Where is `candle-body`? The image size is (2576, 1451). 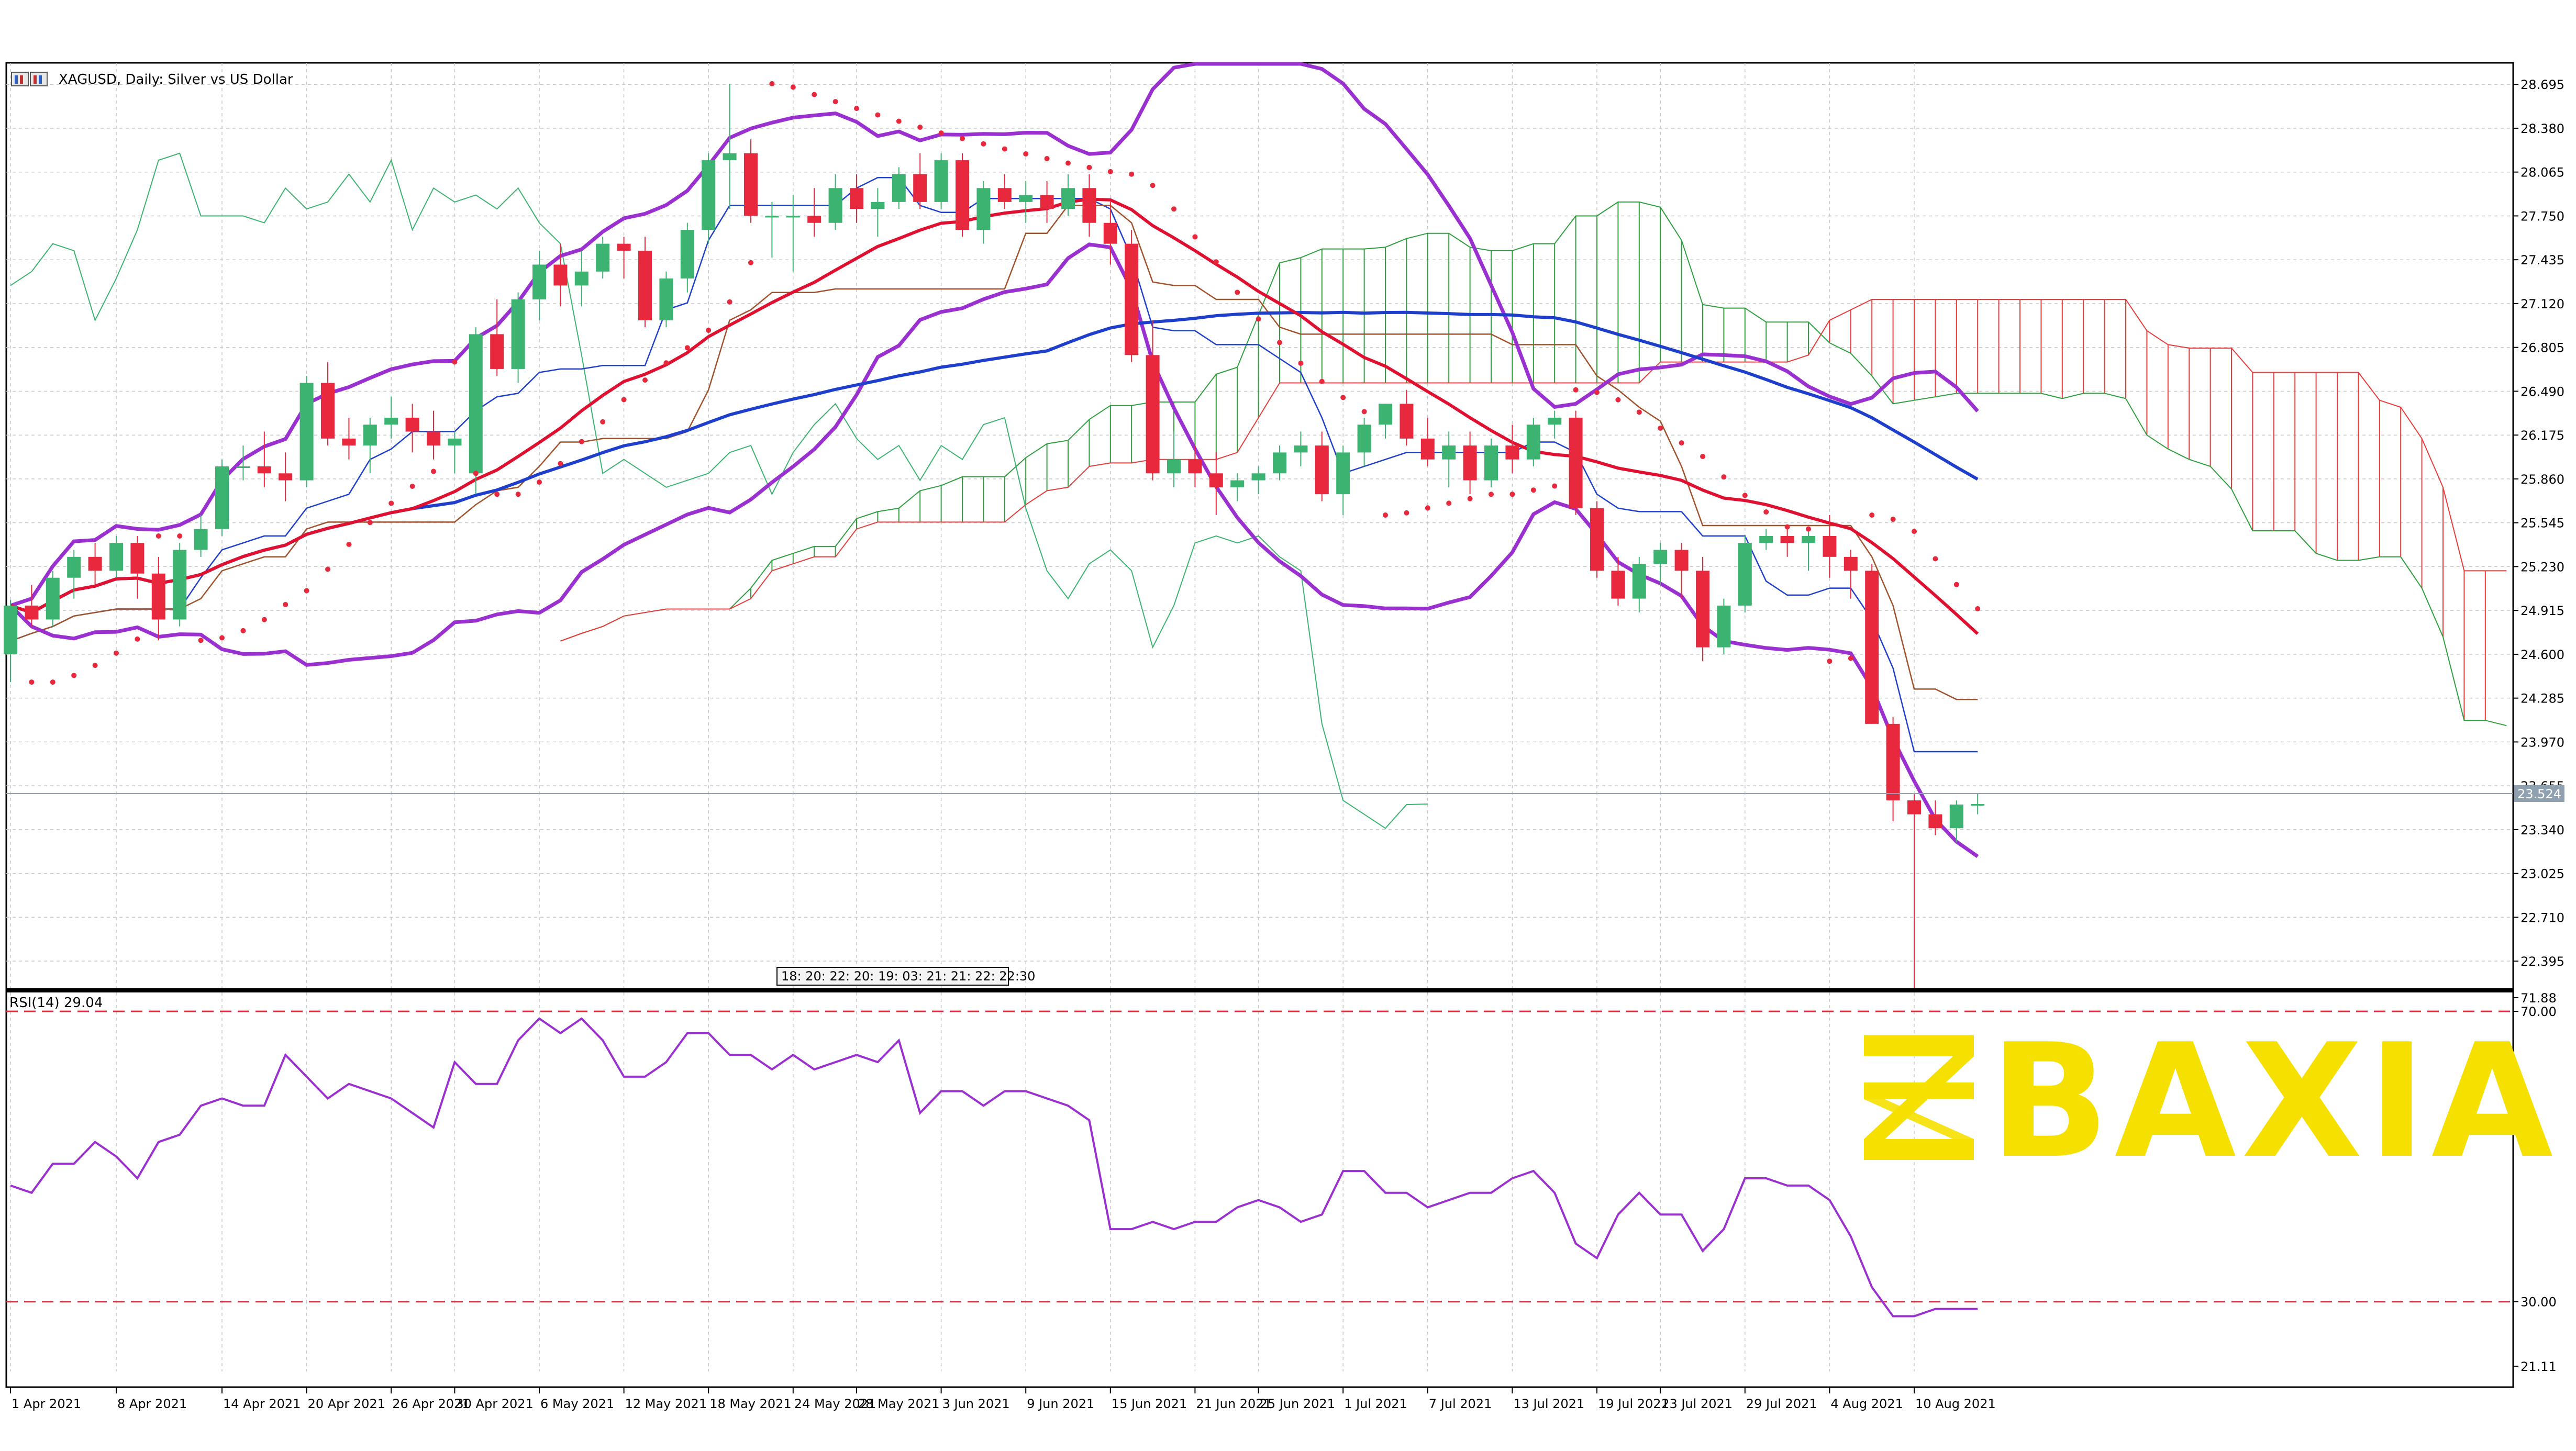
candle-body is located at coordinates (1110, 233).